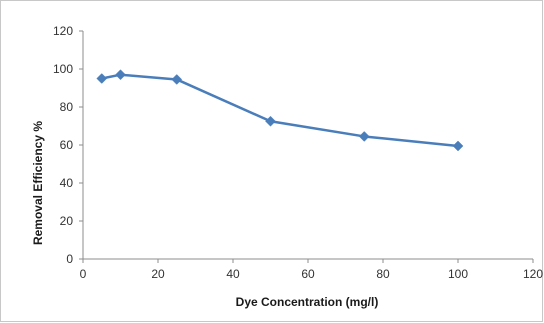  Describe the element at coordinates (67, 145) in the screenshot. I see `y-tick-label: 60` at that location.